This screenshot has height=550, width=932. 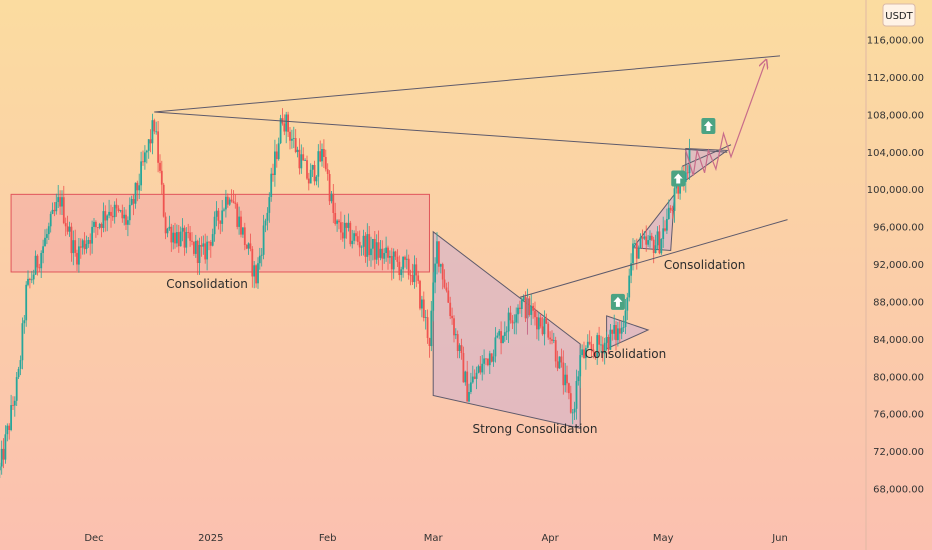 What do you see at coordinates (663, 538) in the screenshot?
I see `time-tick-label: May` at bounding box center [663, 538].